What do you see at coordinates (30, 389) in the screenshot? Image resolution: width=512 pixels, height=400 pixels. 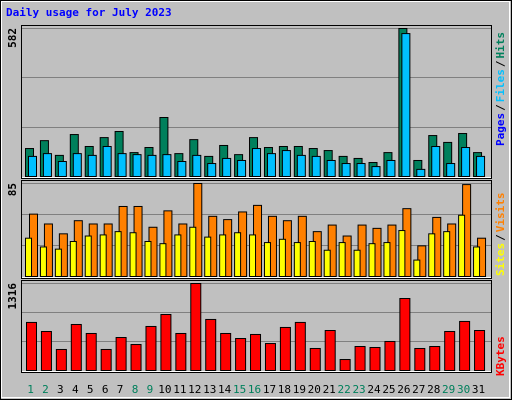 I see `x-tick-label: 1` at bounding box center [30, 389].